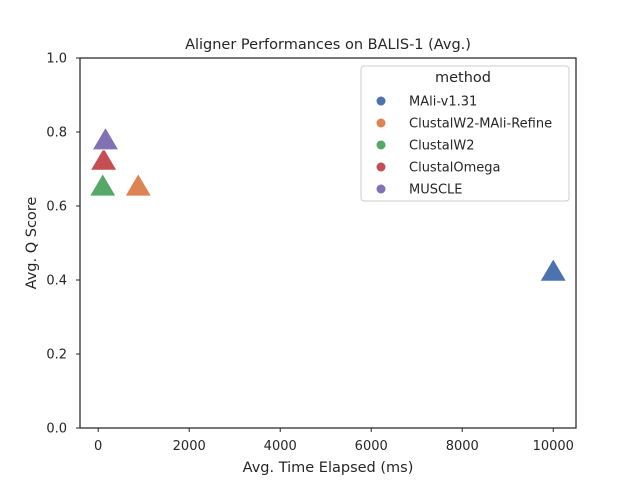 Image resolution: width=640 pixels, height=480 pixels. Describe the element at coordinates (443, 102) in the screenshot. I see `legend-label: MAli-v1.31` at that location.